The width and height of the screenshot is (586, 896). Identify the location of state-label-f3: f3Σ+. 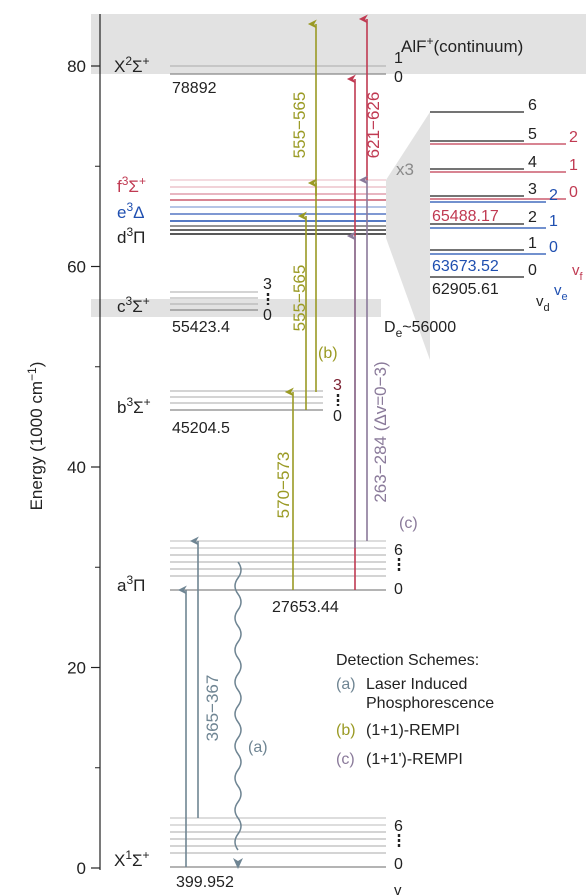
(131, 185).